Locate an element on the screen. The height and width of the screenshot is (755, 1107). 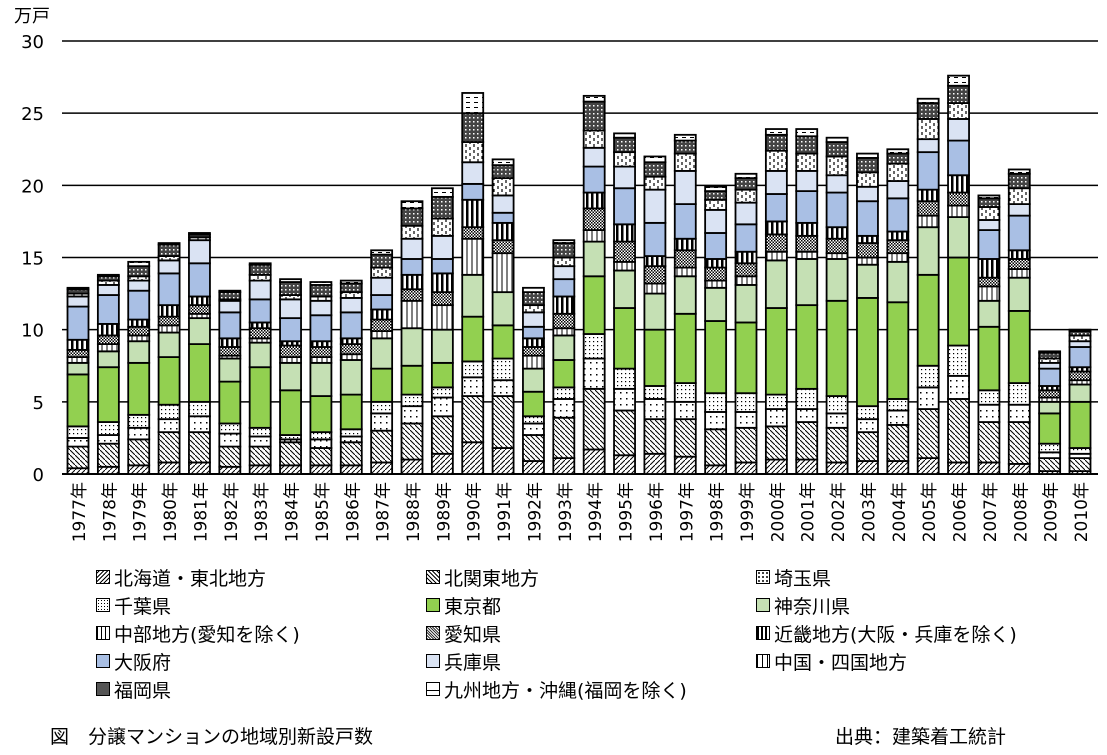
bar-1989年 is located at coordinates (442, 331).